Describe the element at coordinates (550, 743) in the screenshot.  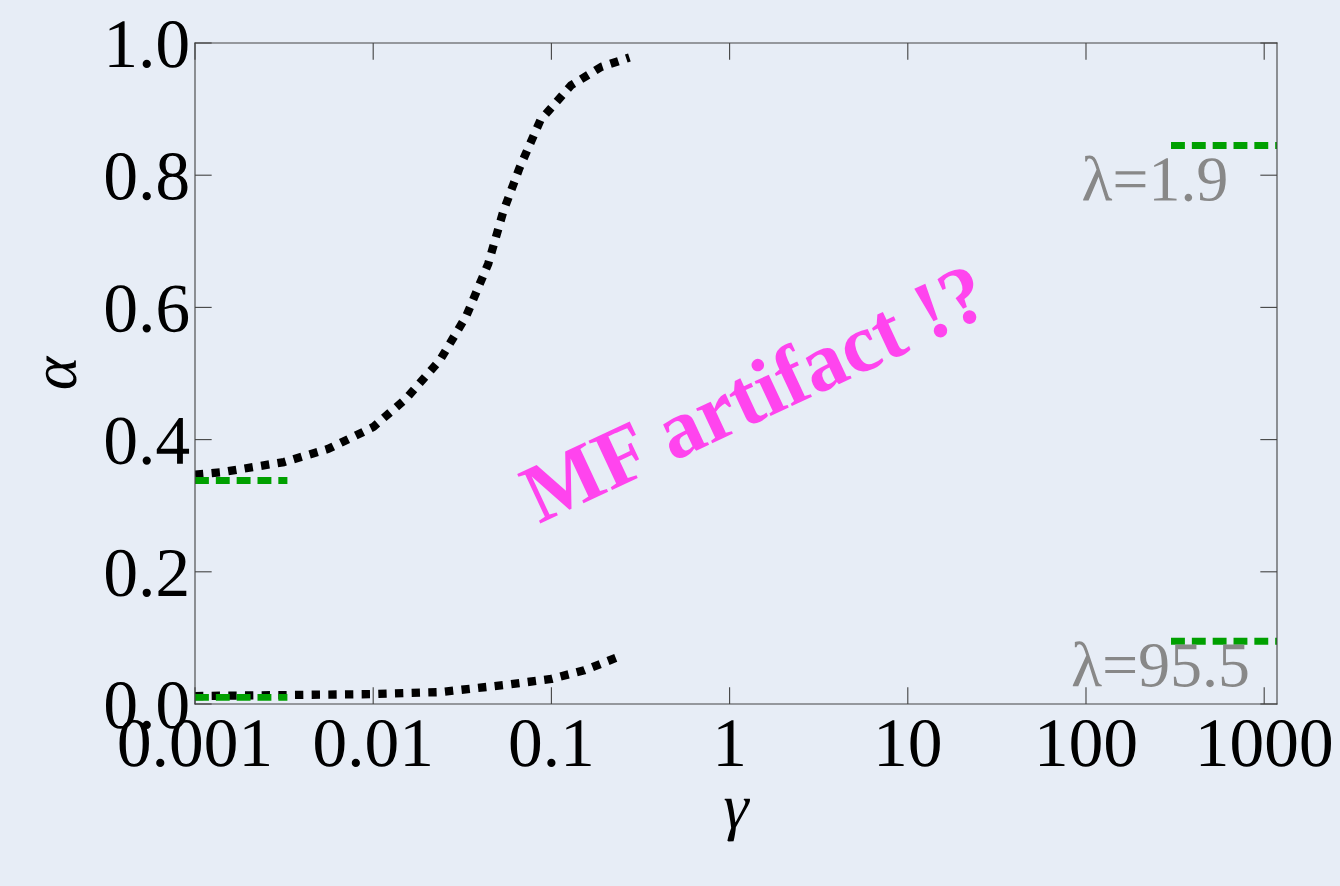
I see `x-tick-label: 0.1` at that location.